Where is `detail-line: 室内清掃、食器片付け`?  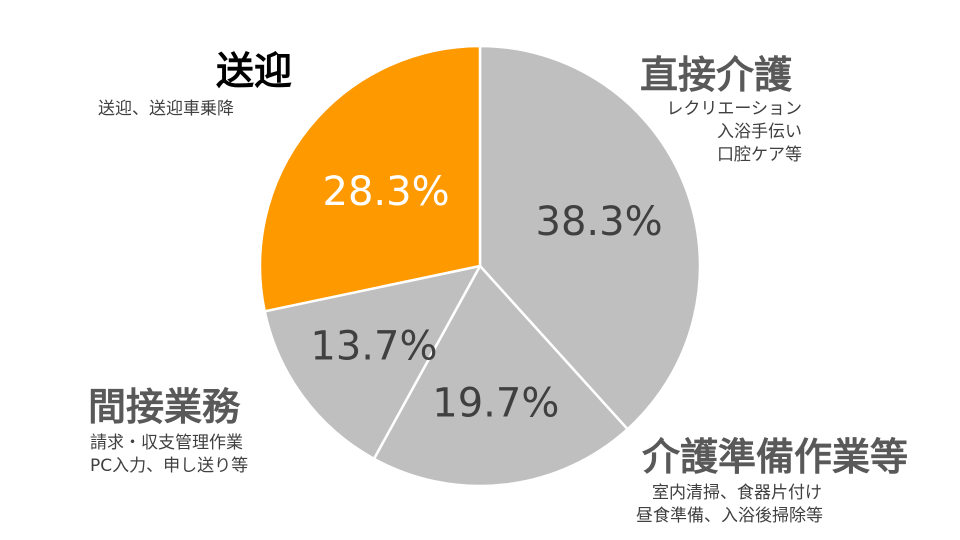 detail-line: 室内清掃、食器片付け is located at coordinates (737, 493).